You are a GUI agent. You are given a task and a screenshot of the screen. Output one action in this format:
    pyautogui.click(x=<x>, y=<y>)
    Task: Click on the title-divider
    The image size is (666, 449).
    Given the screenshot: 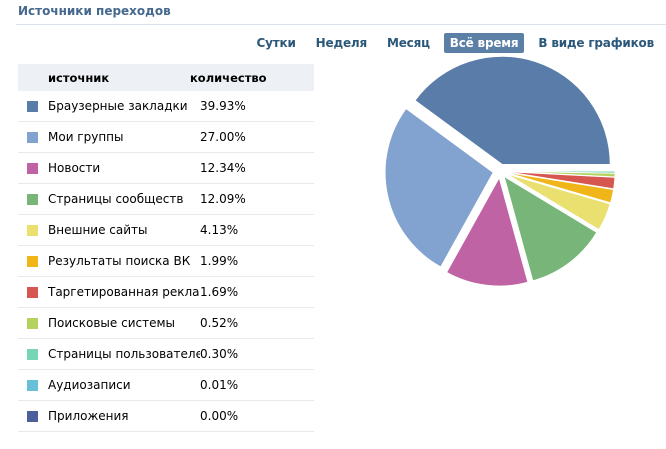 What is the action you would take?
    pyautogui.click(x=341, y=24)
    